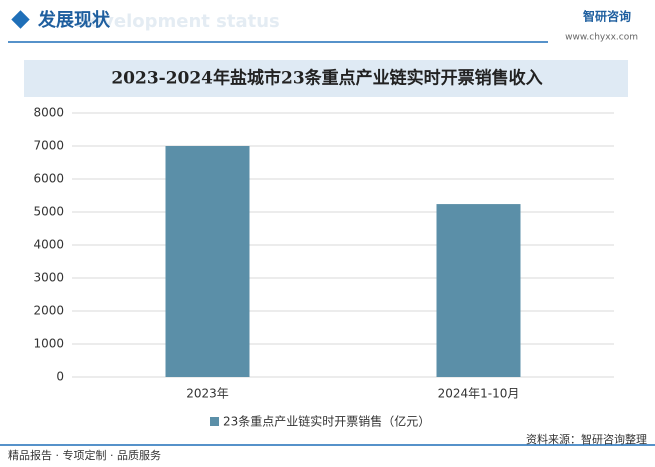 The width and height of the screenshot is (655, 467). Describe the element at coordinates (84, 455) in the screenshot. I see `footer-left: 精品报告 · 专项定制 · 品质服务` at that location.